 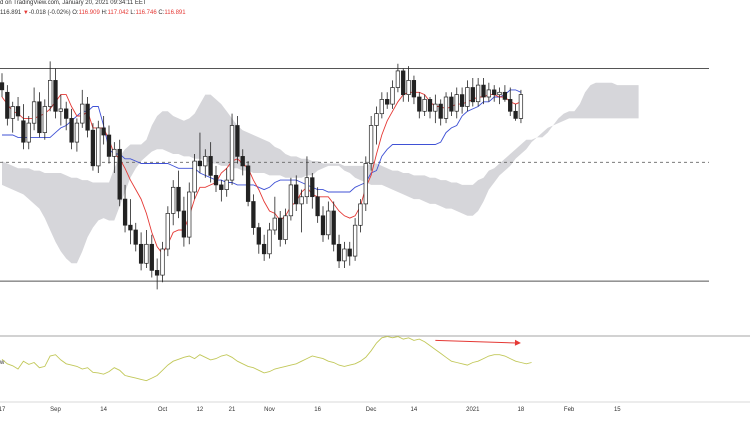 What do you see at coordinates (25, 13) in the screenshot?
I see `change-arrow: ▼` at bounding box center [25, 13].